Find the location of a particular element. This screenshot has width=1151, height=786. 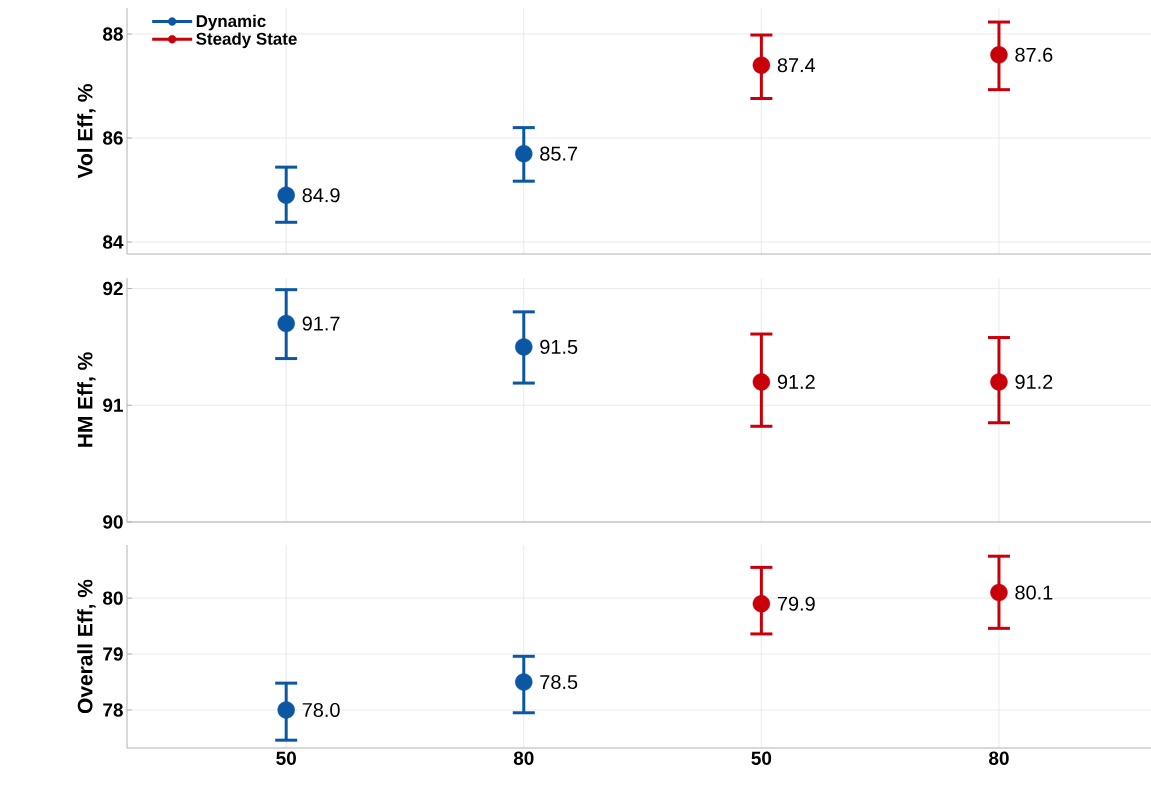

data-label: 87.4 is located at coordinates (796, 65).